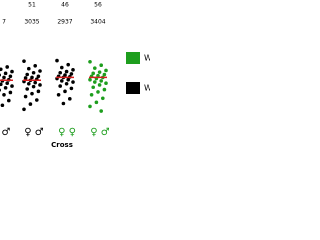 This screenshot has height=240, width=320. I want to click on sum-label: 2937, so click(64, 22).